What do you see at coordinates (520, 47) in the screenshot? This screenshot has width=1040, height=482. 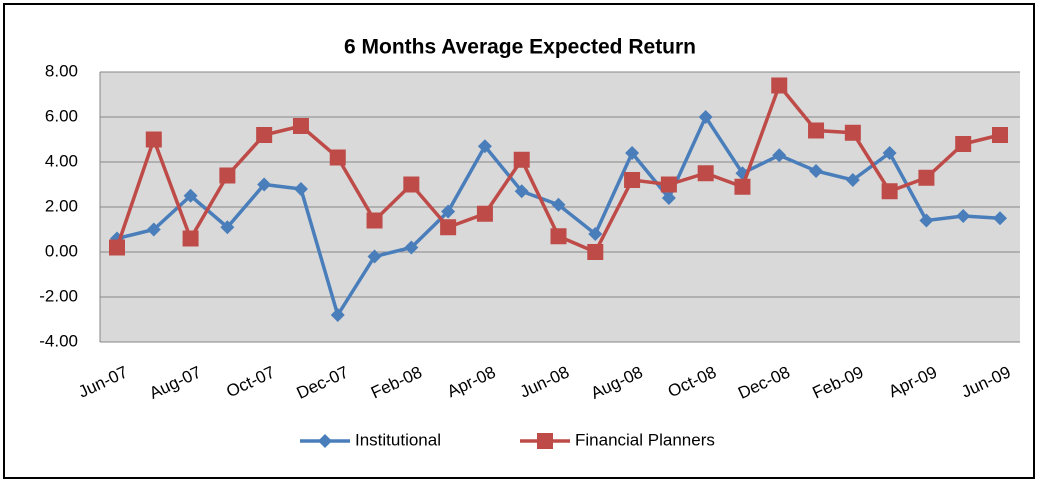 I see `chart-title: 6 Months Average Expected Return` at bounding box center [520, 47].